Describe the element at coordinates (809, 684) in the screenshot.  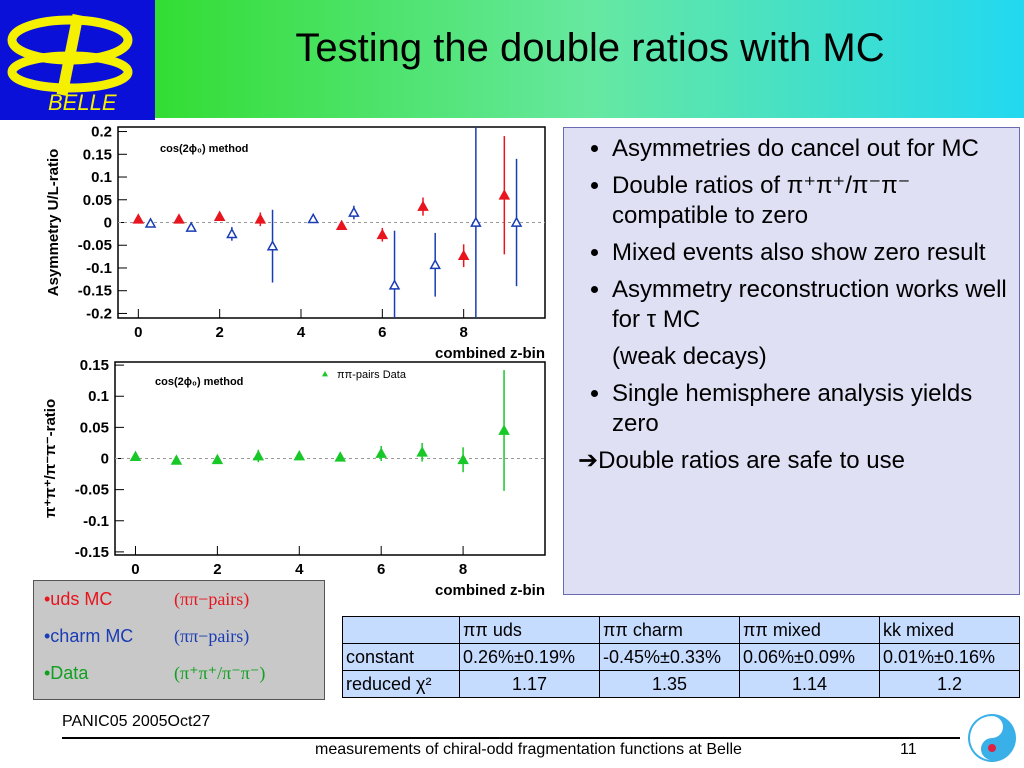
I see `table-cell: 1.14` at that location.